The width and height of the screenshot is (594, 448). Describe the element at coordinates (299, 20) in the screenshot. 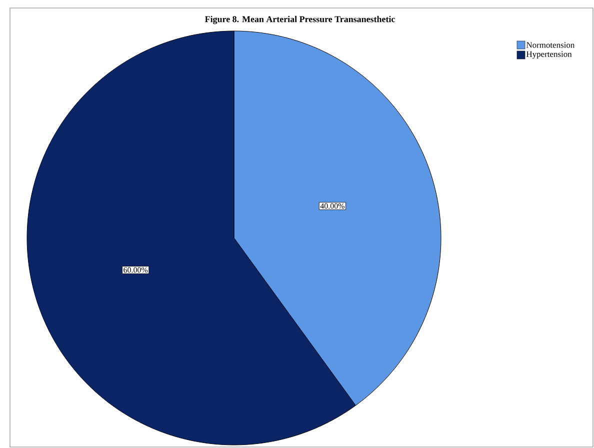

I see `chart-title: Figure 8. Mean Arterial Pressure Transanesthetic` at that location.